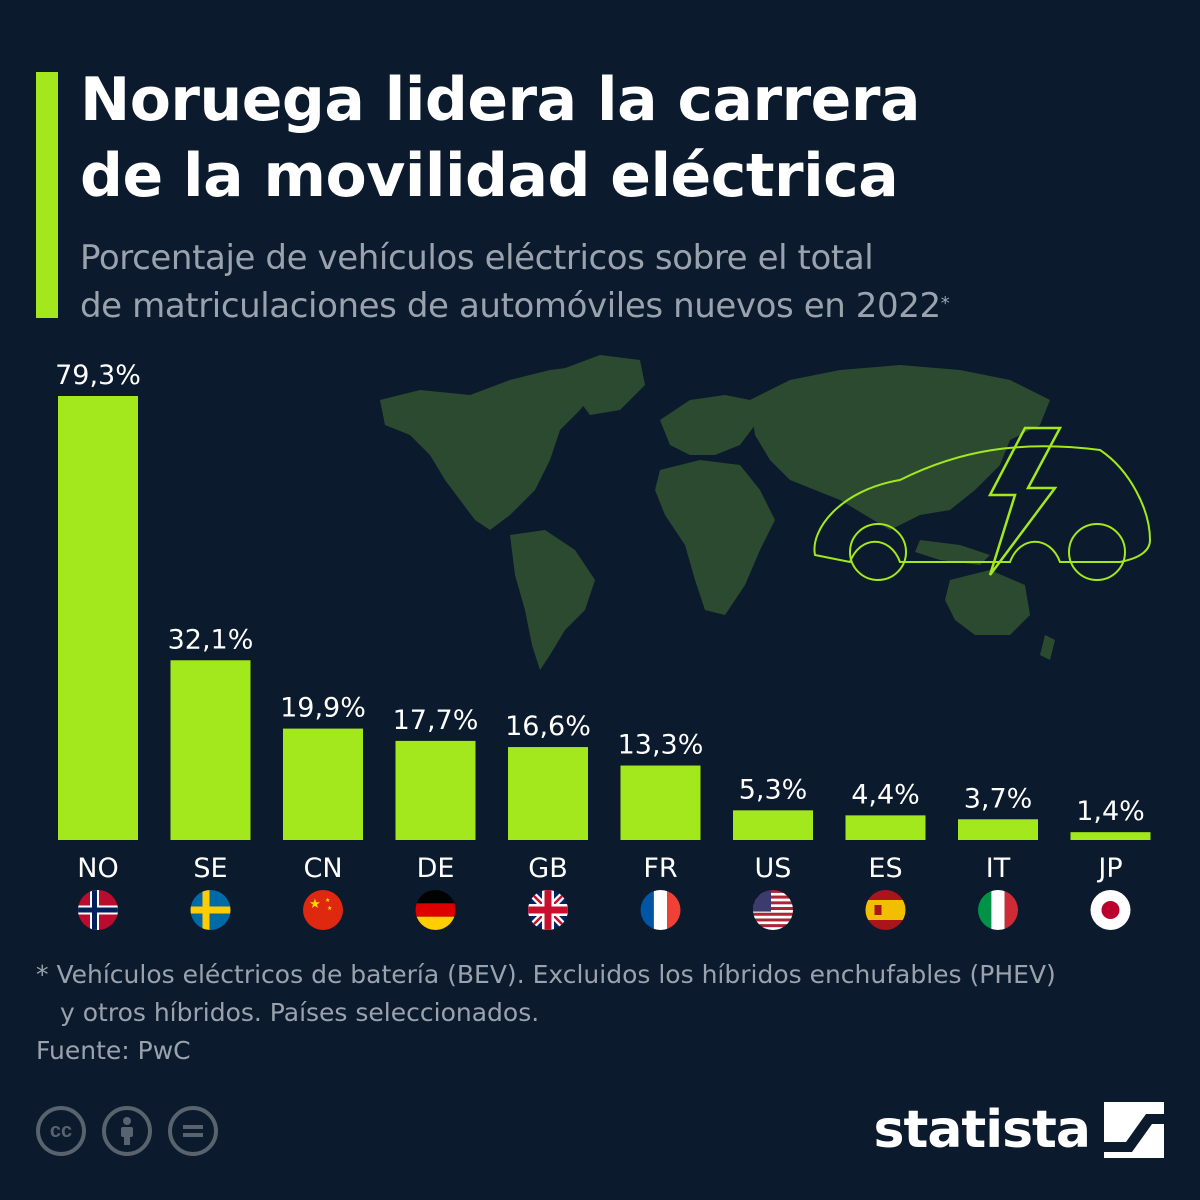 This screenshot has width=1200, height=1200. I want to click on category-label: CN, so click(322, 868).